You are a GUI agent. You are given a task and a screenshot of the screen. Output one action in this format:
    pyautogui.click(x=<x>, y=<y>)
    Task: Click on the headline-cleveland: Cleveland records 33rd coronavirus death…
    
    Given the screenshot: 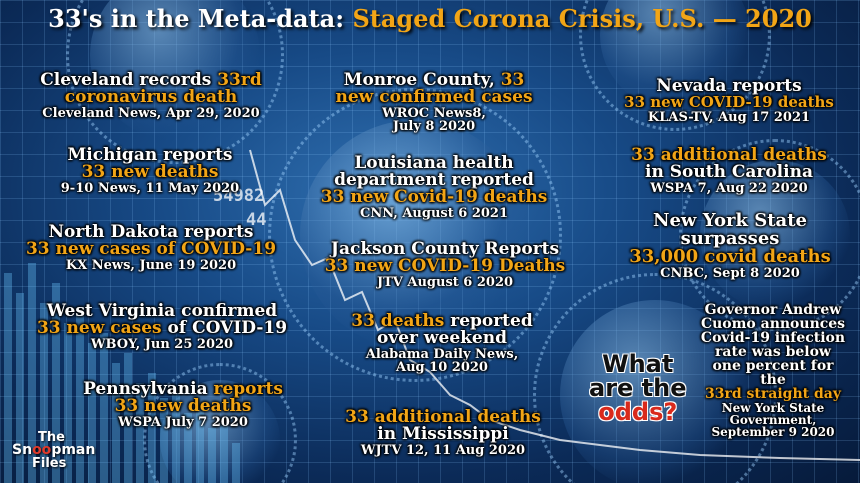 What is the action you would take?
    pyautogui.click(x=151, y=95)
    